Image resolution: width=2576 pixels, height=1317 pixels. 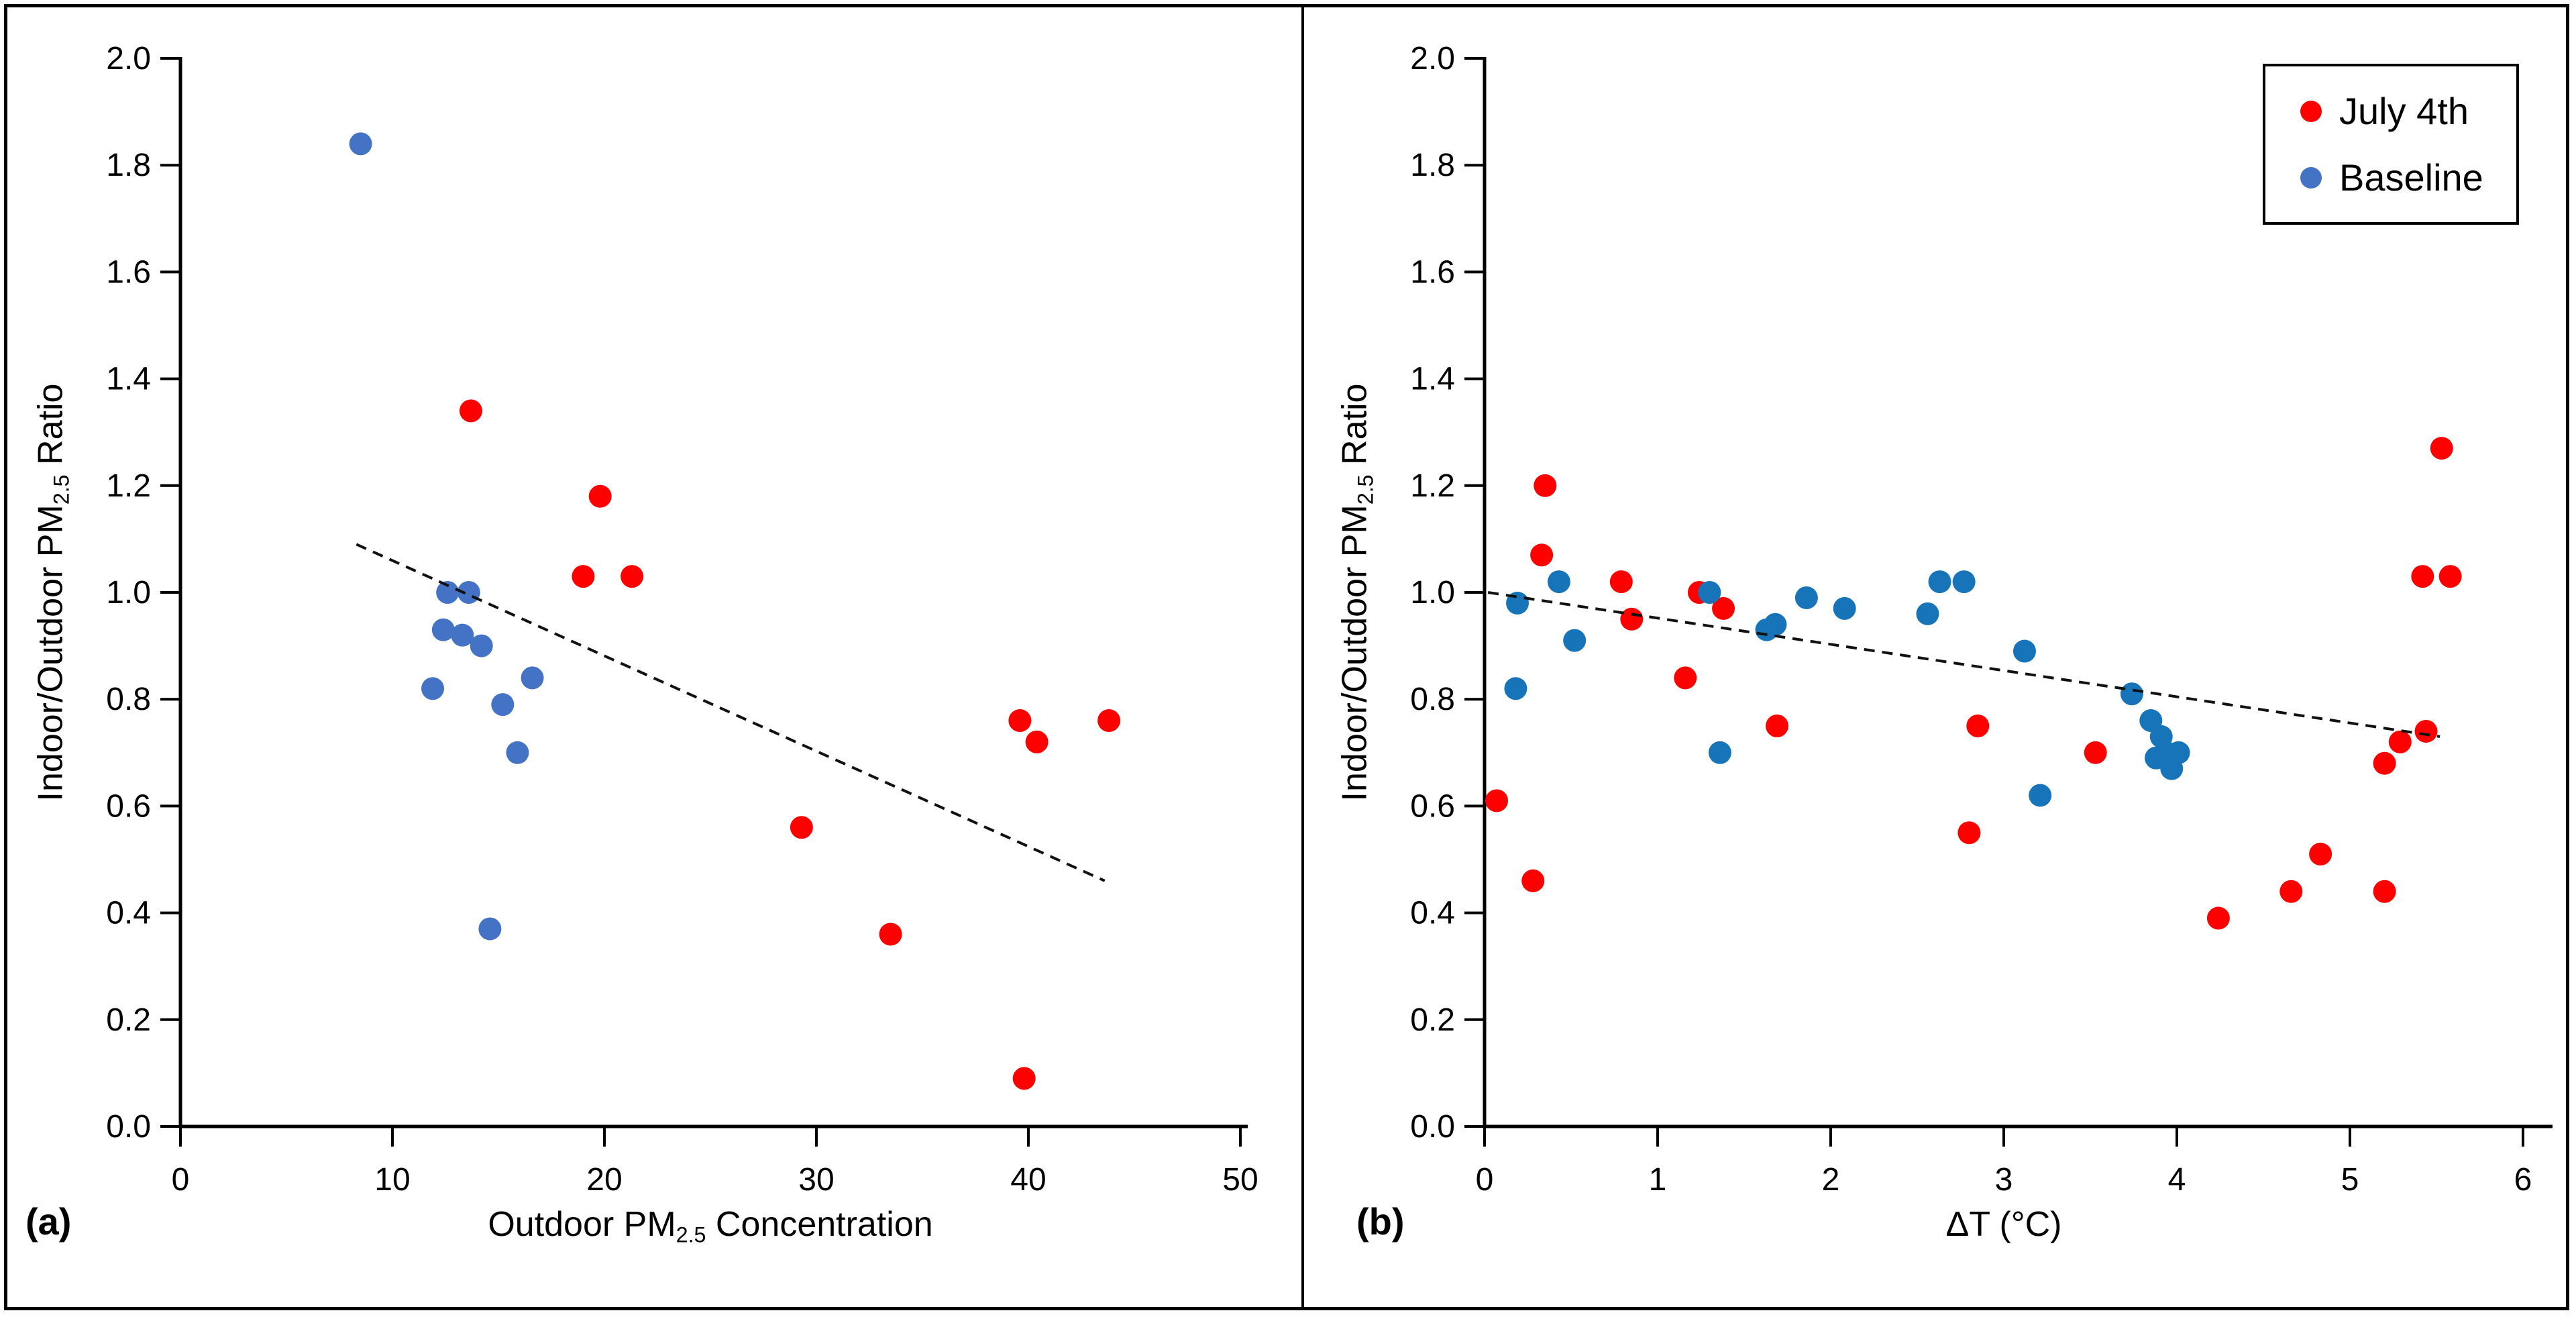 I want to click on panel-a-x-title-text2: Concentration, so click(x=819, y=1224).